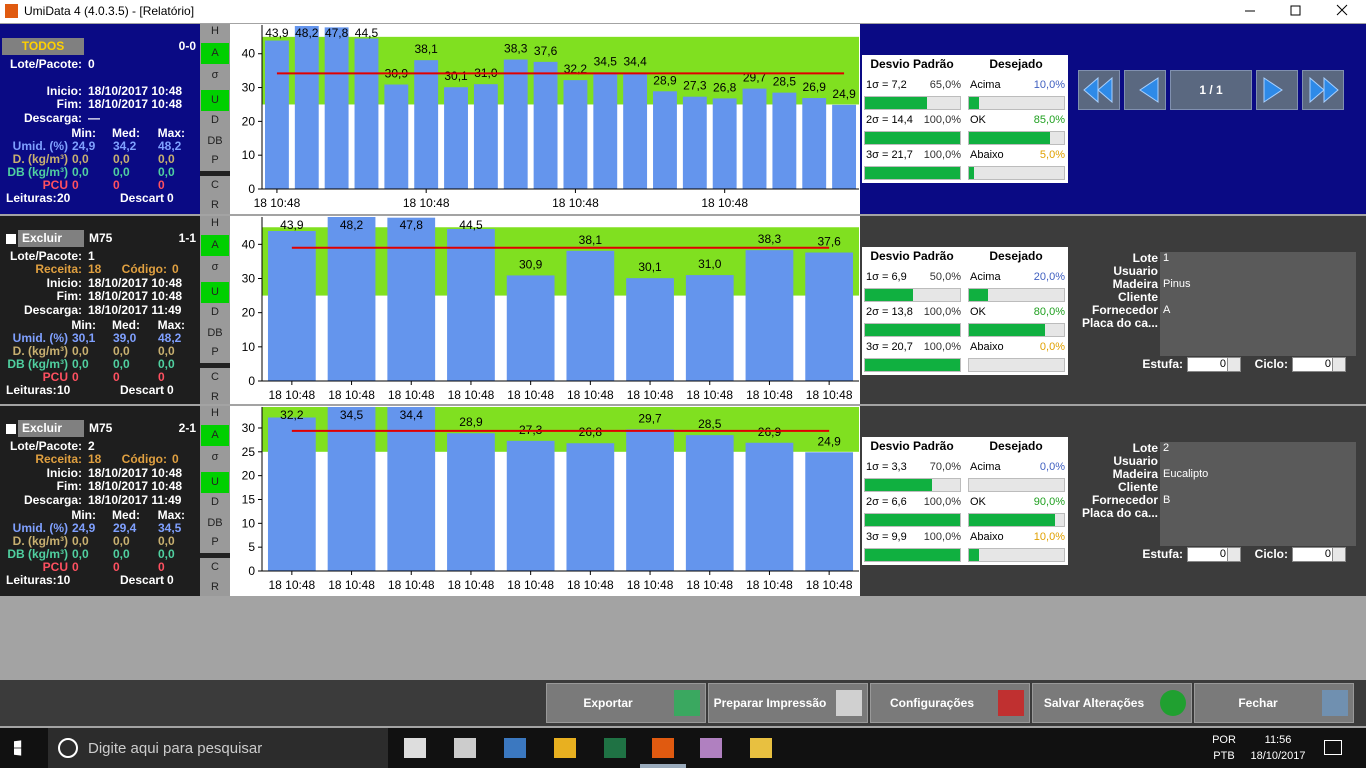 This screenshot has height=768, width=1366. What do you see at coordinates (1167, 310) in the screenshot?
I see `info-value: A` at bounding box center [1167, 310].